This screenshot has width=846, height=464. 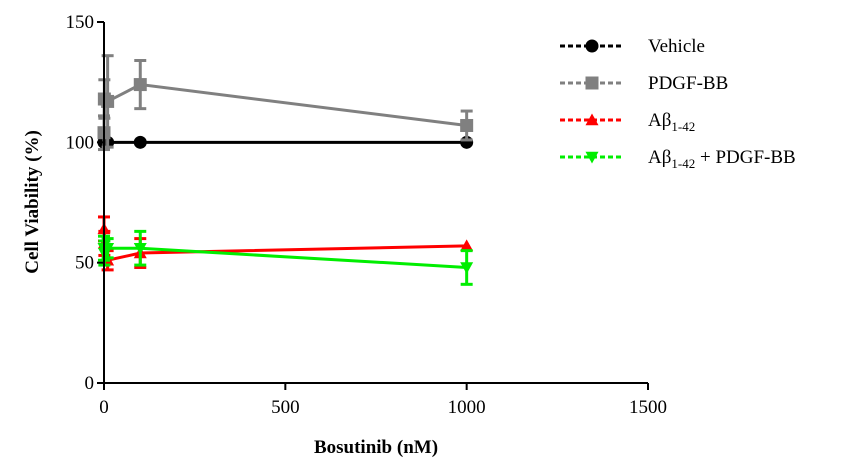 I want to click on x-axis-title: Bosutinib (nM), so click(x=376, y=447).